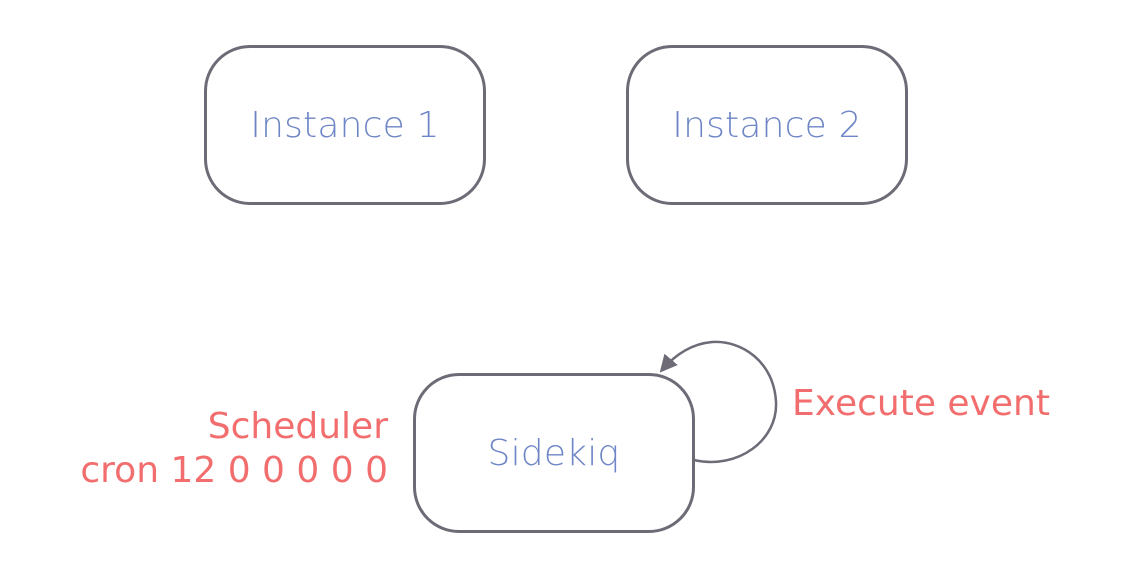 This screenshot has width=1140, height=572. I want to click on sidekiq-label: Sidekiq, so click(554, 453).